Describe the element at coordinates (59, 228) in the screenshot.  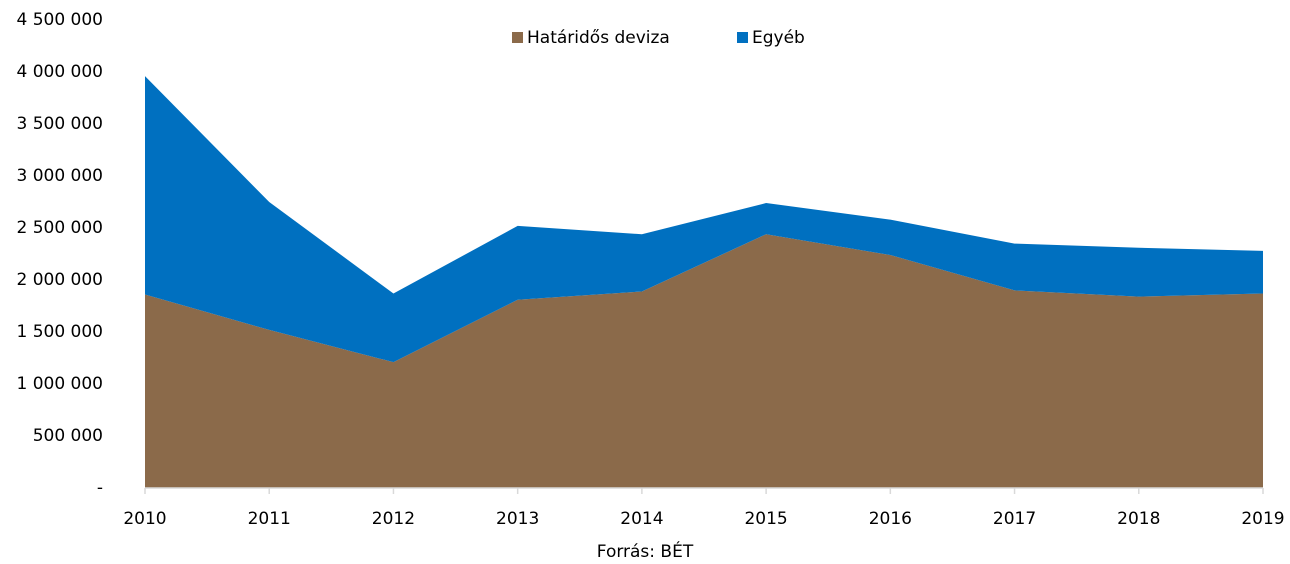
I see `y-tick-label: 2 500 000` at that location.